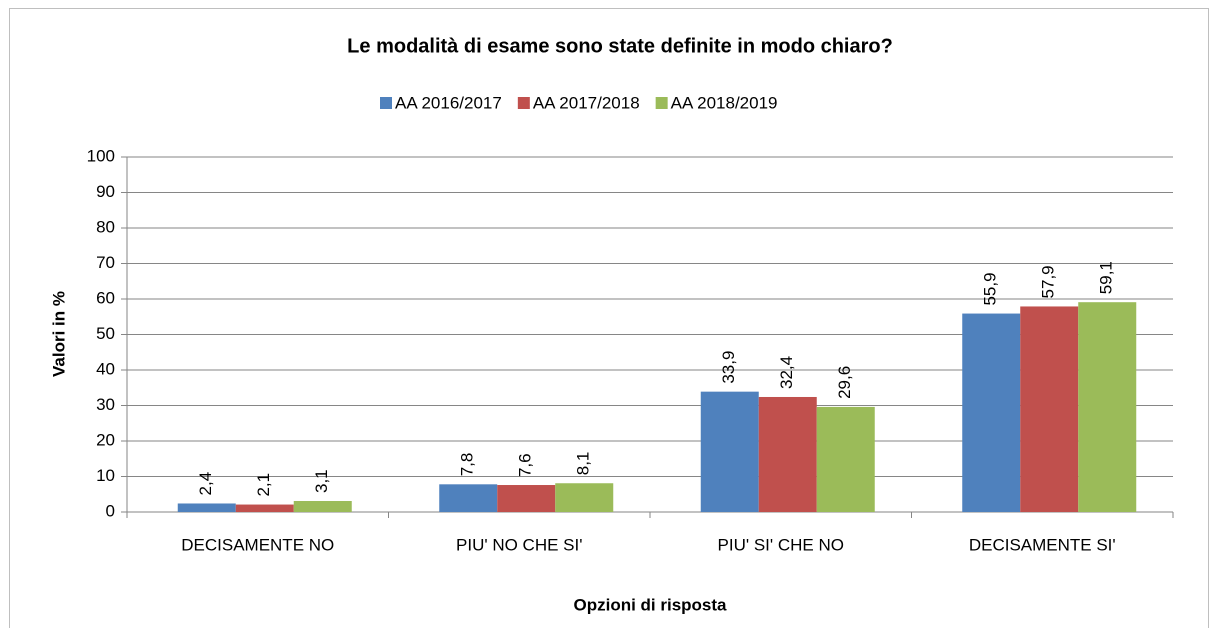 The height and width of the screenshot is (628, 1209). I want to click on y-tick-label: 40, so click(105, 368).